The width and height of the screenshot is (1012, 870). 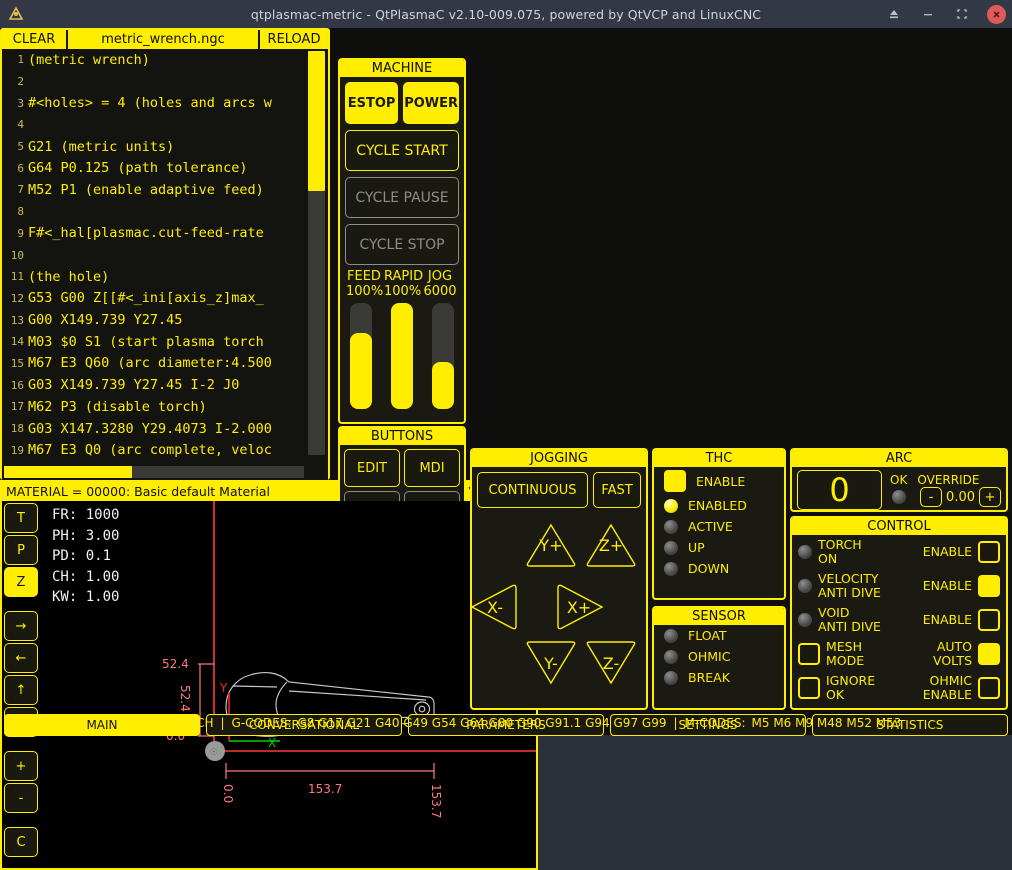 What do you see at coordinates (989, 620) in the screenshot?
I see `control-void-enable-checkbox` at bounding box center [989, 620].